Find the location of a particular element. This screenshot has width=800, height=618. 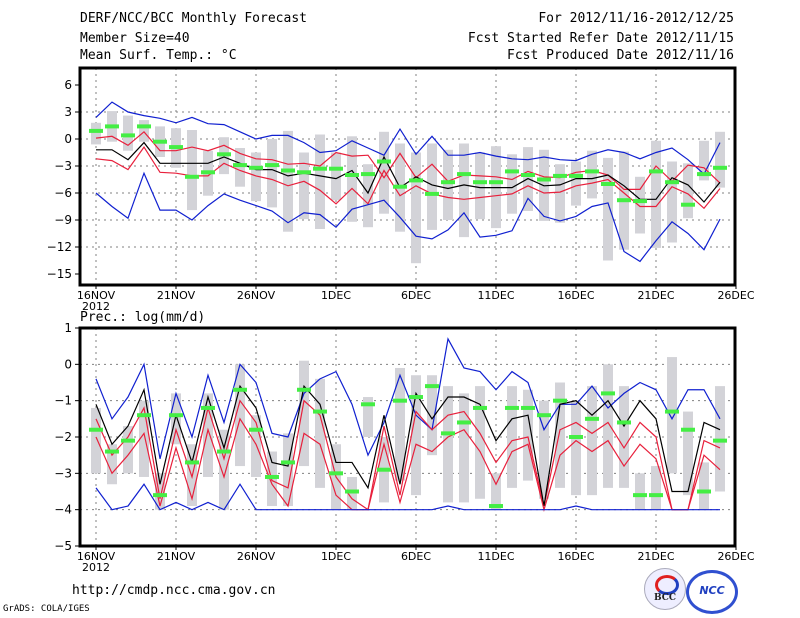

precip-panel-label: Prec.: log(mm/d) is located at coordinates (143, 317).